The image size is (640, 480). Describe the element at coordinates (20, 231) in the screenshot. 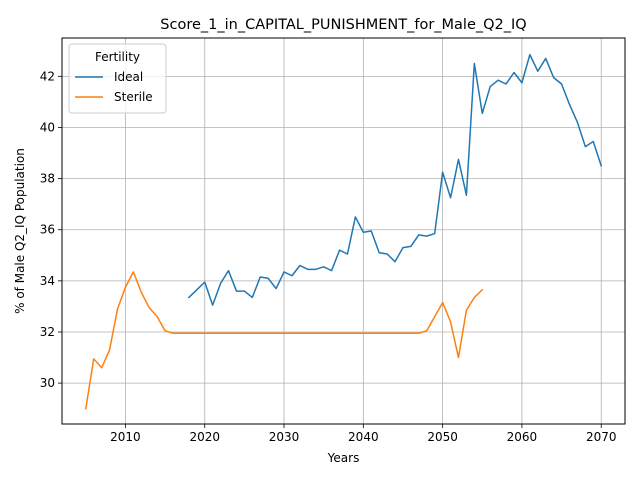

I see `y-axis-label: % of Male Q2_IQ Population` at that location.